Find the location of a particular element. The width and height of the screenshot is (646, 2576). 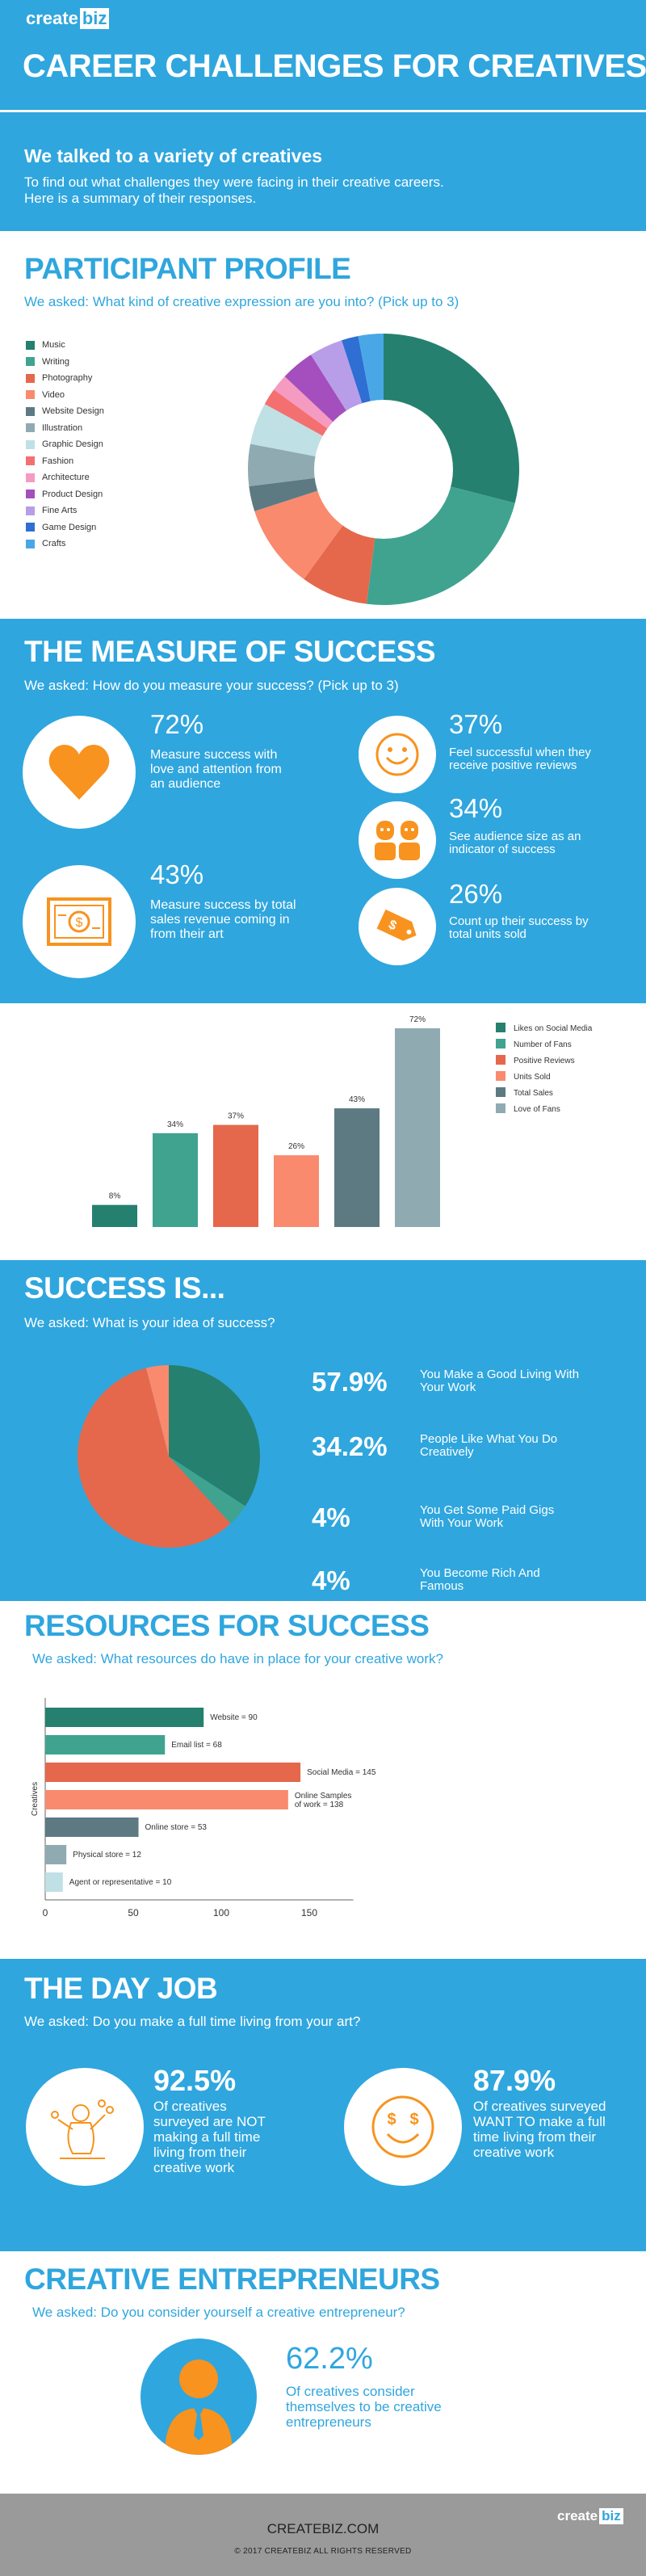

hbar-label: Physical store = 12 is located at coordinates (107, 1855).